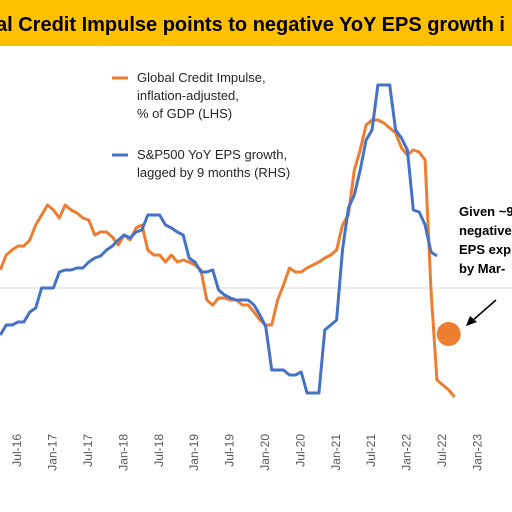  What do you see at coordinates (485, 249) in the screenshot?
I see `annotation-text: EPS exp` at bounding box center [485, 249].